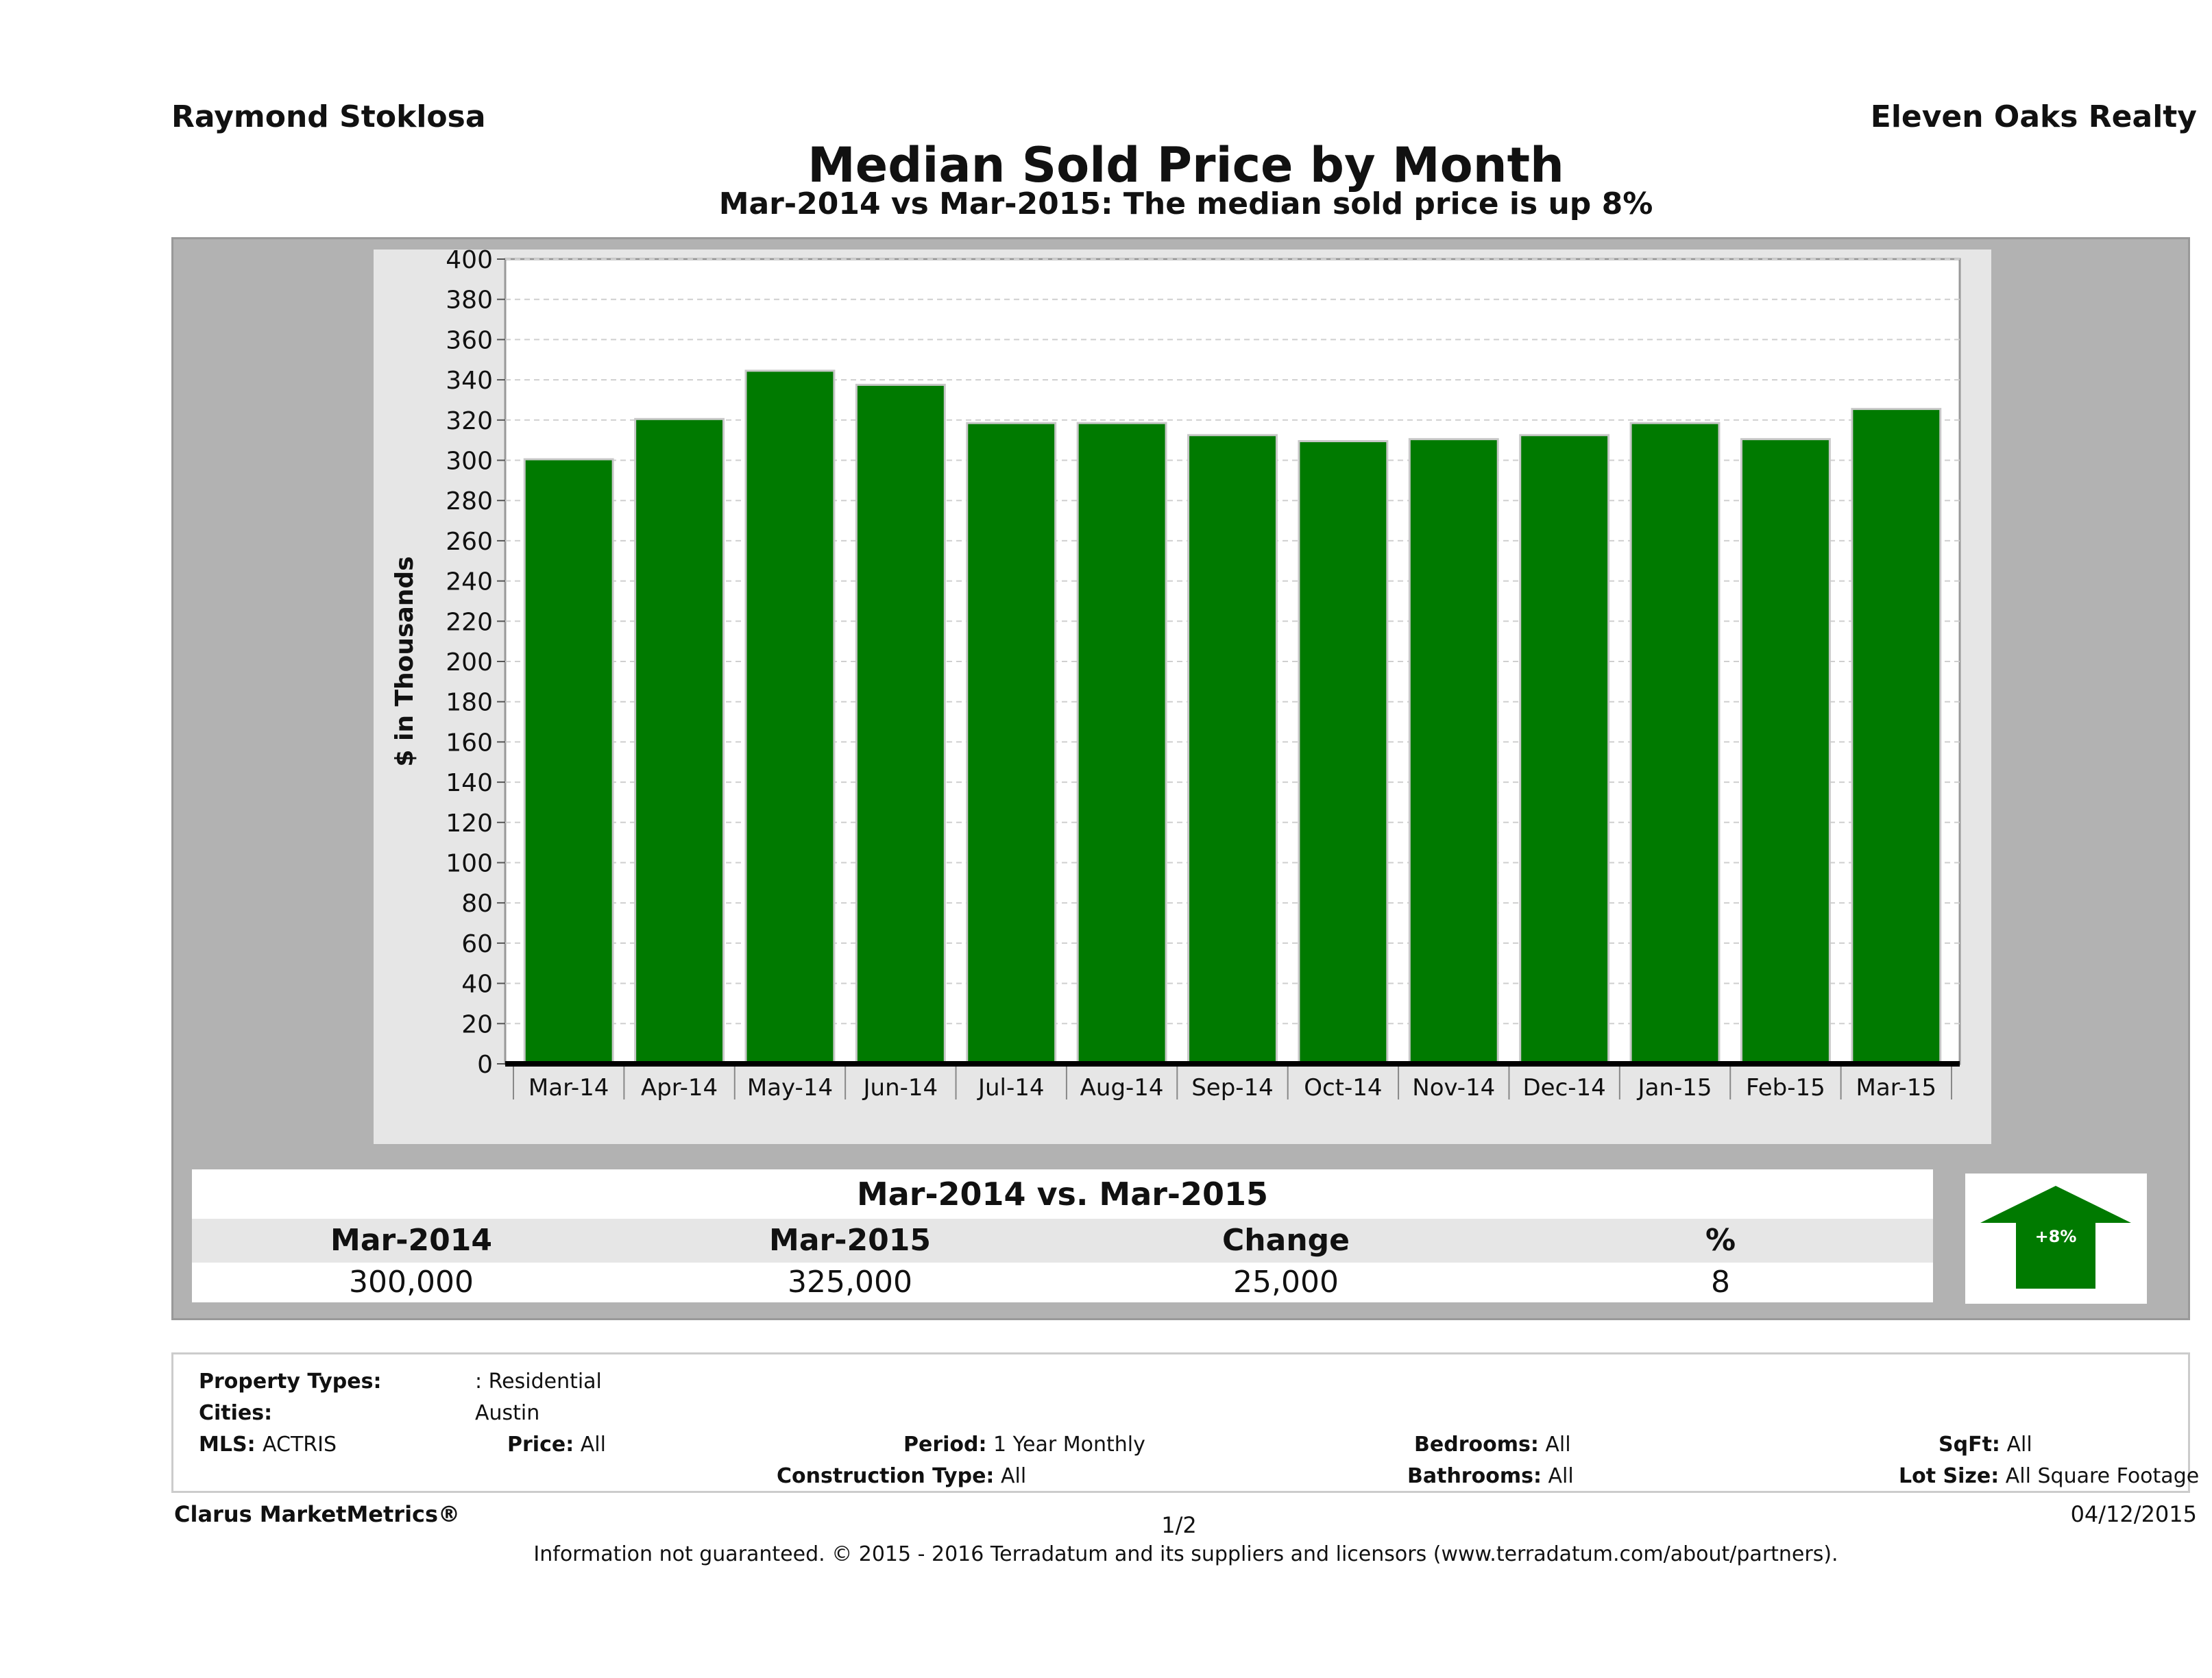  Describe the element at coordinates (317, 1514) in the screenshot. I see `footer-brand: Clarus MarketMetrics®` at that location.